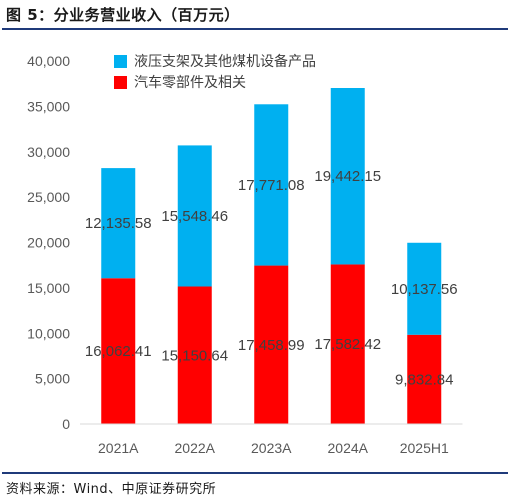 The width and height of the screenshot is (510, 502). I want to click on x-axis: 2021A 2022A 2023A 2024A 2025H1, so click(271, 439).